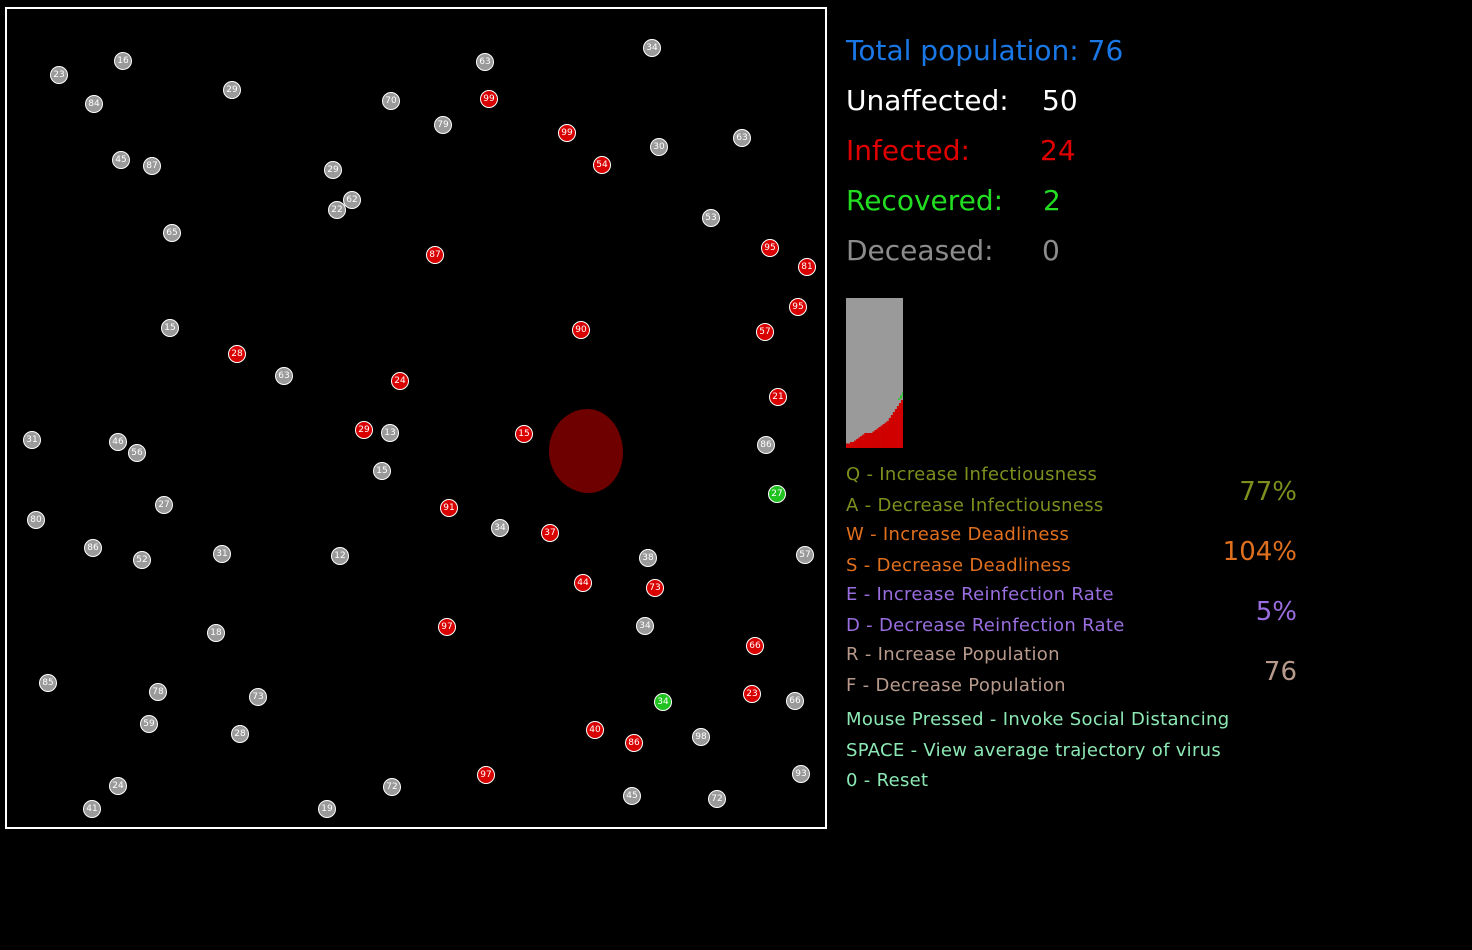  What do you see at coordinates (1280, 672) in the screenshot?
I see `population-value: 76` at bounding box center [1280, 672].